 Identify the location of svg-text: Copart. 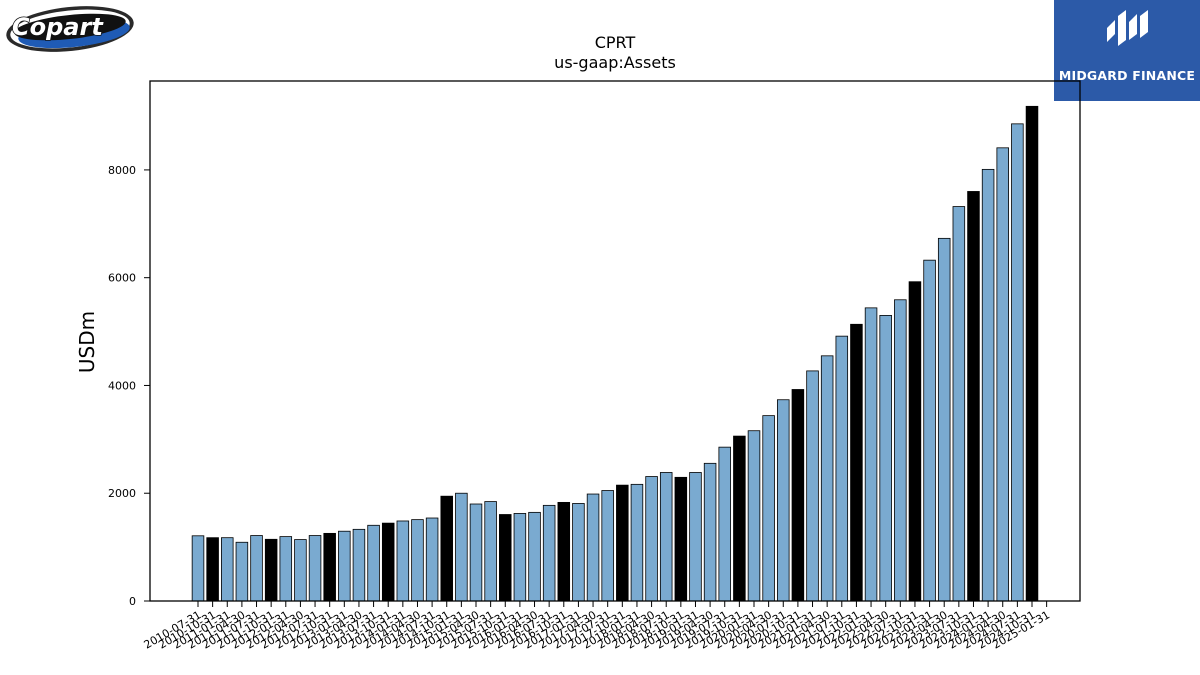
(58, 27).